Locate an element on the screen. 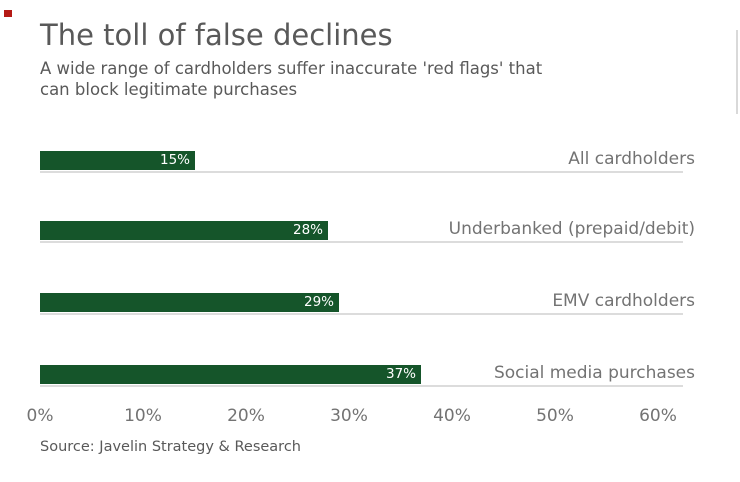 The width and height of the screenshot is (740, 482). bar-value-label: 37% is located at coordinates (400, 374).